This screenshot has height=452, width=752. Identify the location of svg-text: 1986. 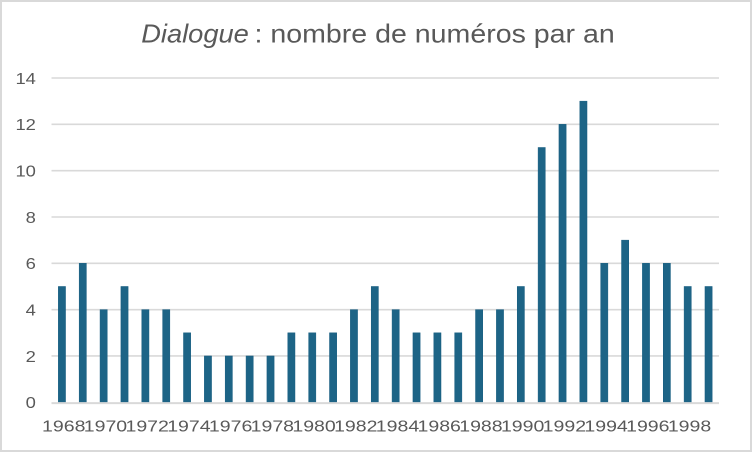
(439, 426).